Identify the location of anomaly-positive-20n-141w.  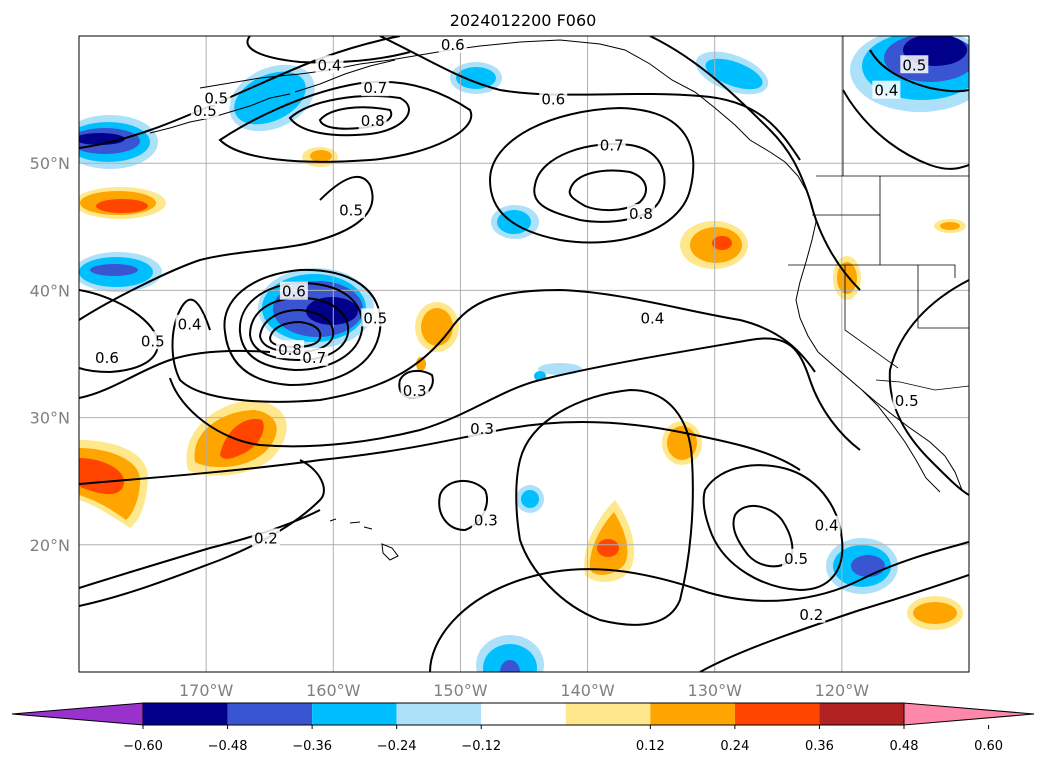
(609, 541).